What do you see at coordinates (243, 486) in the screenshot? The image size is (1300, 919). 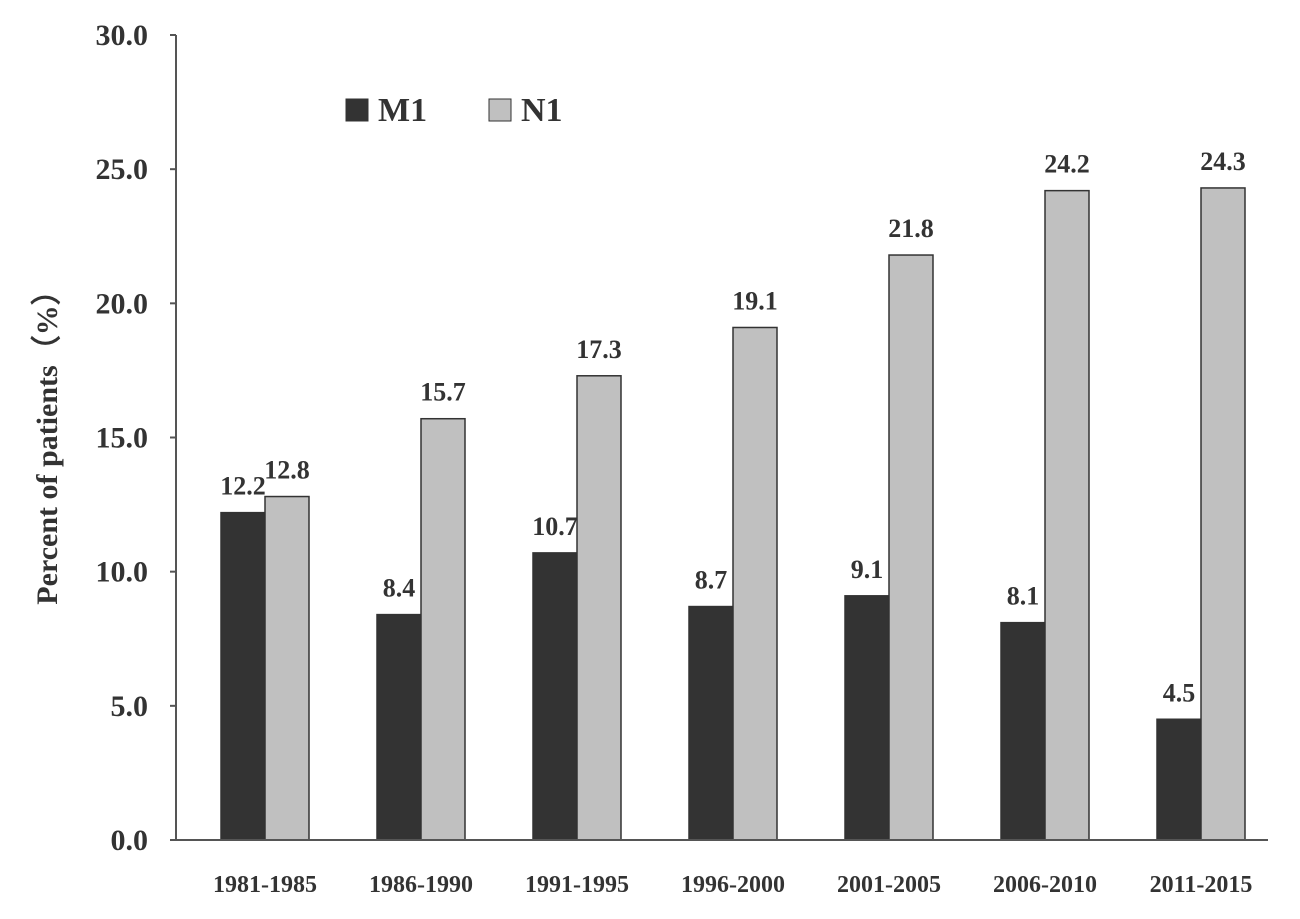 I see `data-label-m1: 12.2` at bounding box center [243, 486].